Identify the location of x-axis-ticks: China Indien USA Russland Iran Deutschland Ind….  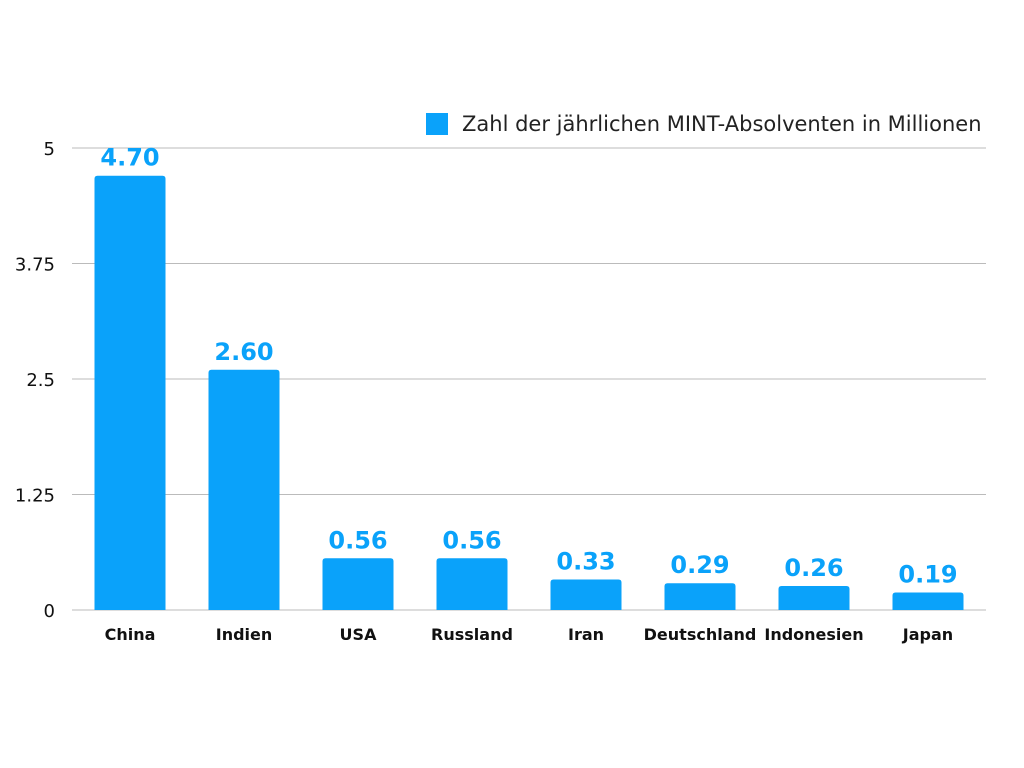
(529, 634).